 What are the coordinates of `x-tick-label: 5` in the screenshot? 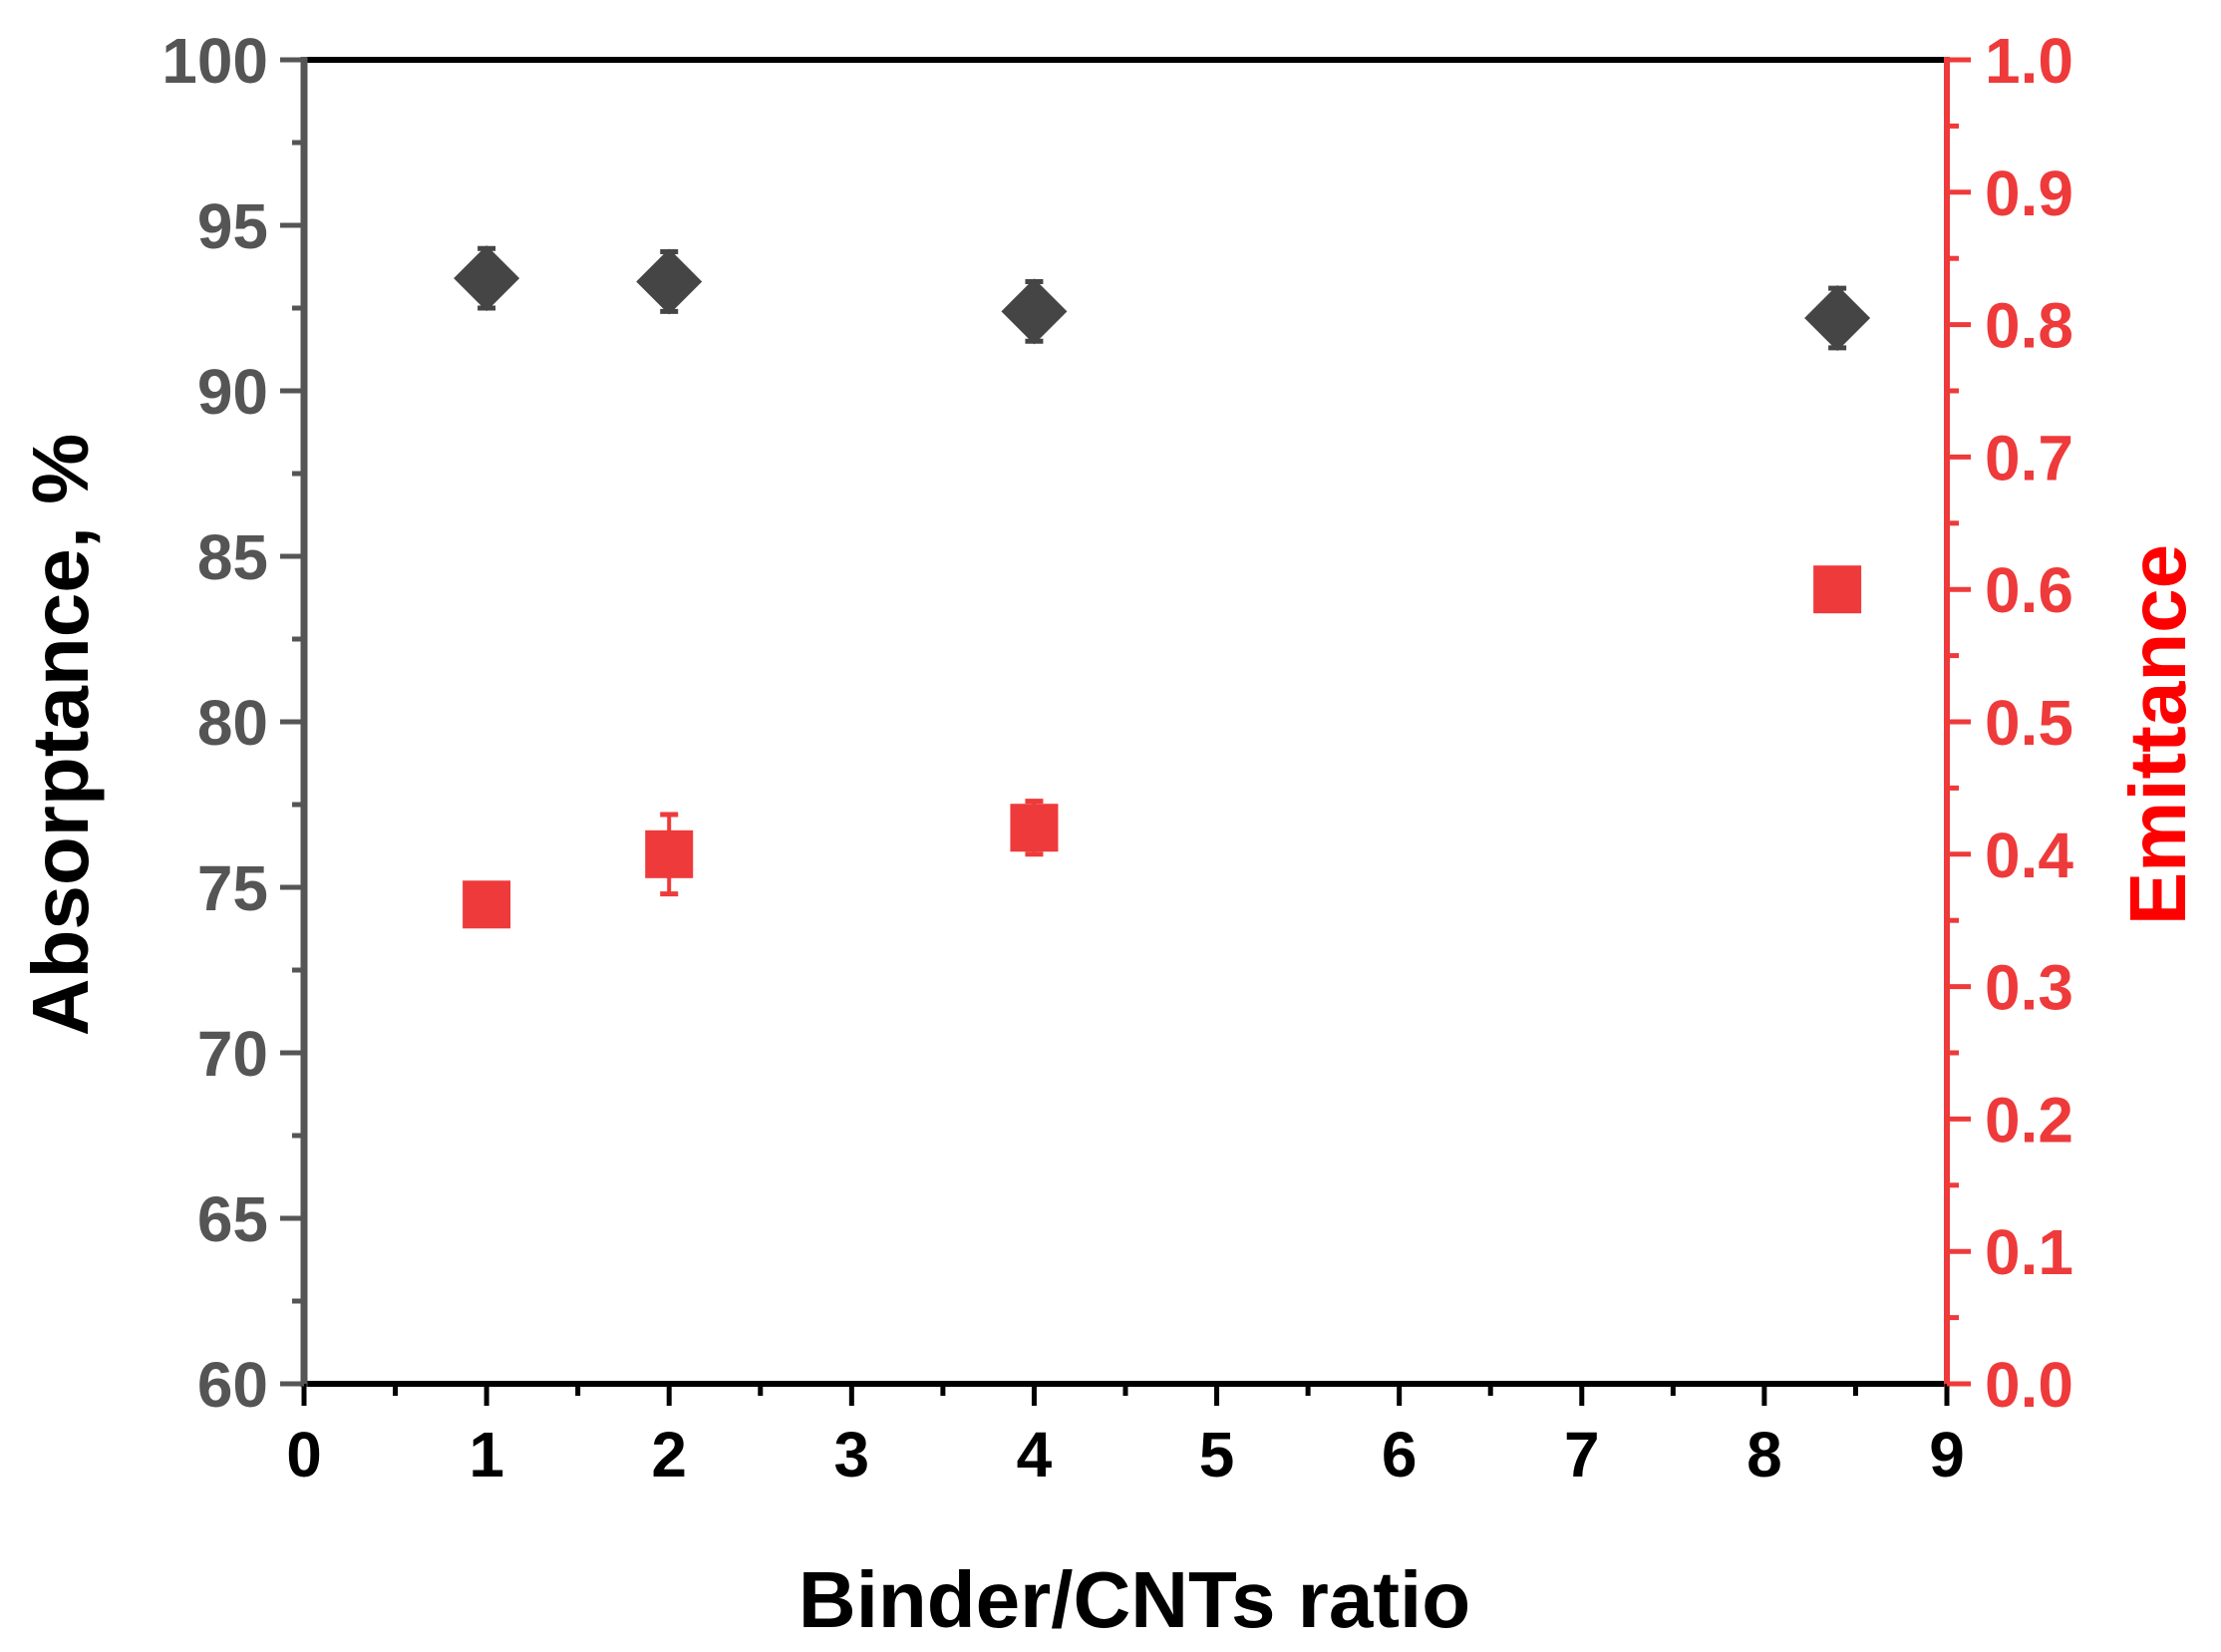 It's located at (1217, 1454).